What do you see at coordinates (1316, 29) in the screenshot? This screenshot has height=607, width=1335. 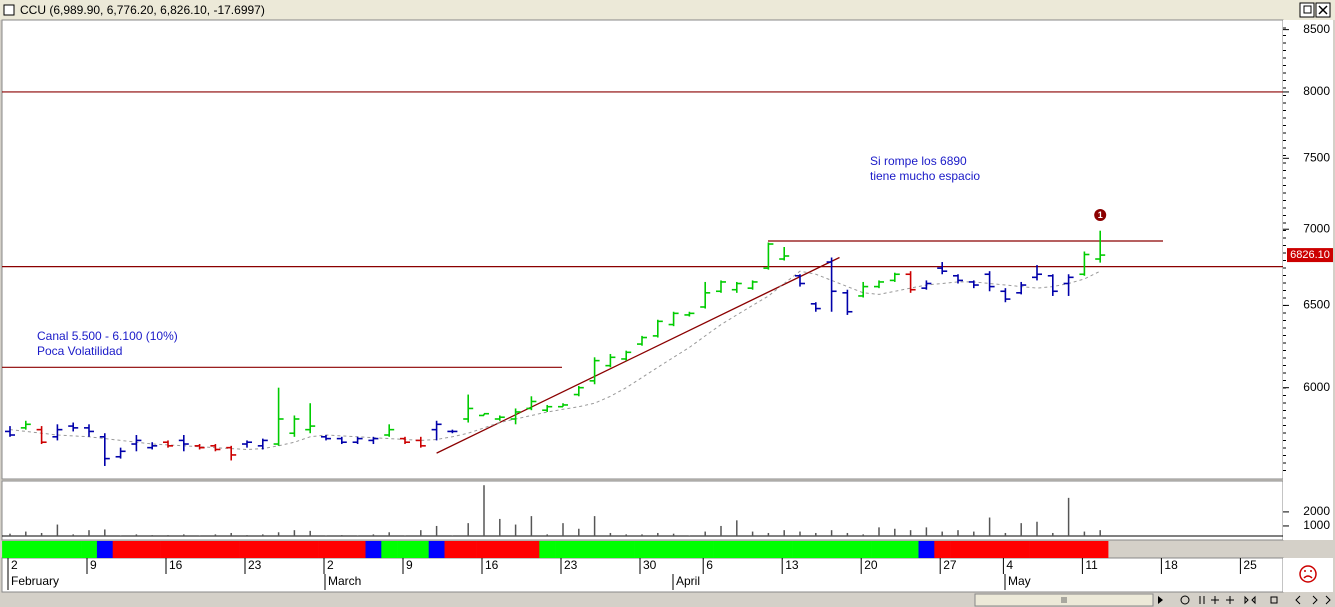 I see `y-tick-label: 8500` at bounding box center [1316, 29].